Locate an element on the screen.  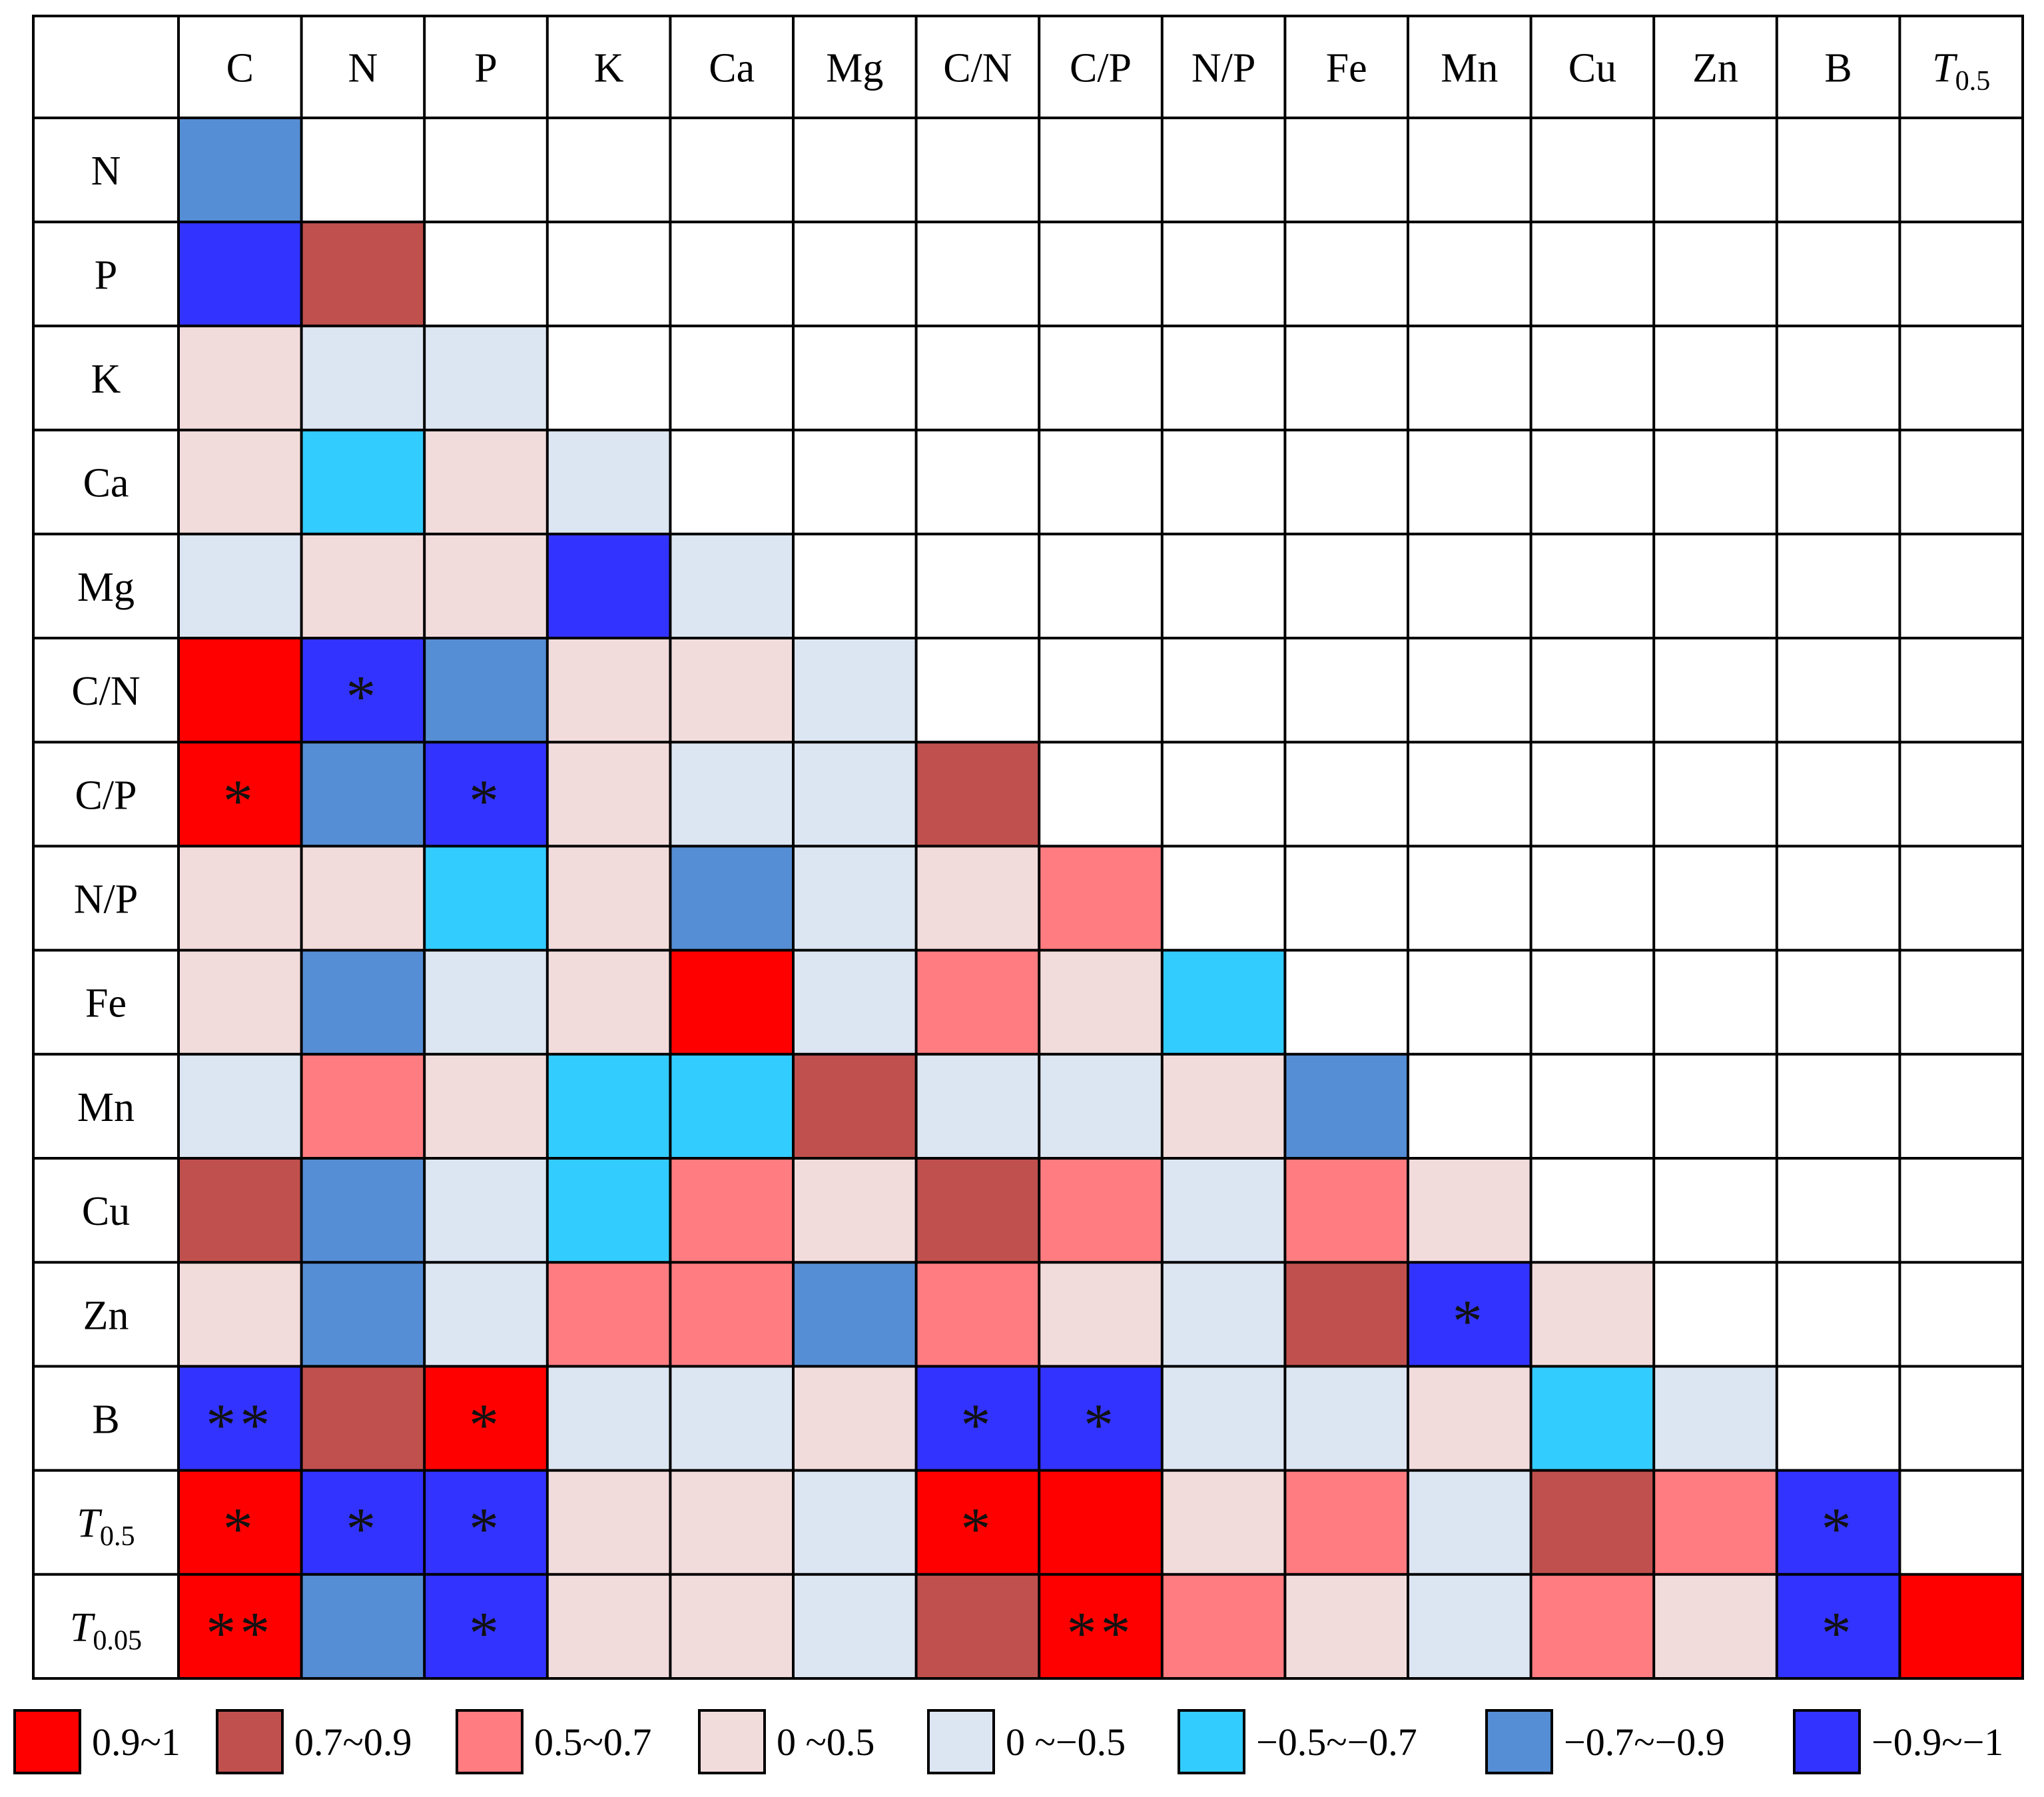
legend-label: 0 ~0.5 is located at coordinates (825, 1742).